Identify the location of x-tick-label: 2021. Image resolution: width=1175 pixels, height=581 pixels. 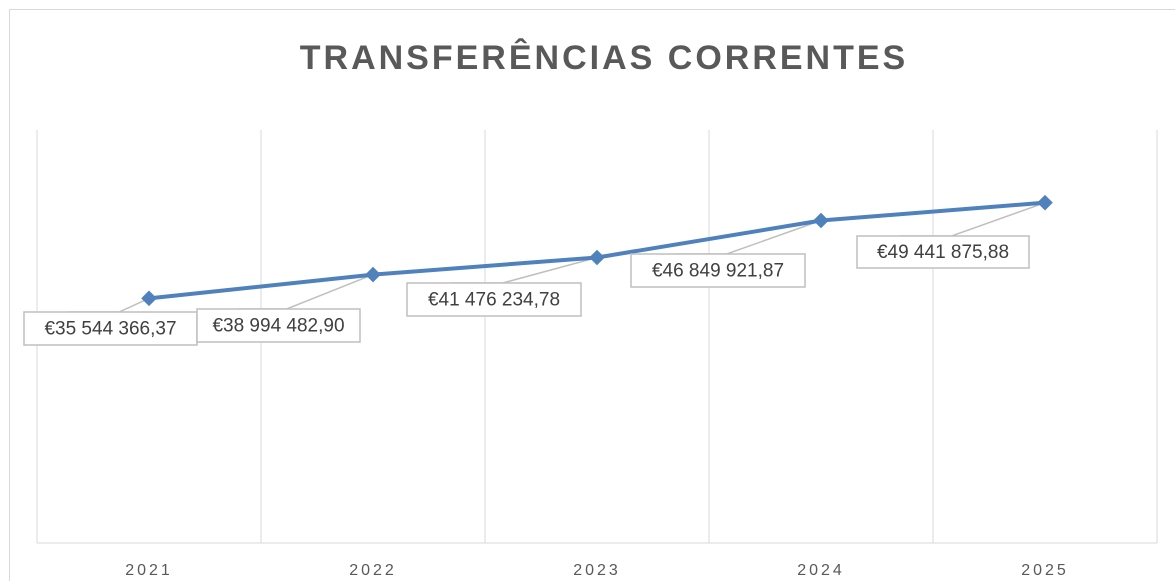
(149, 570).